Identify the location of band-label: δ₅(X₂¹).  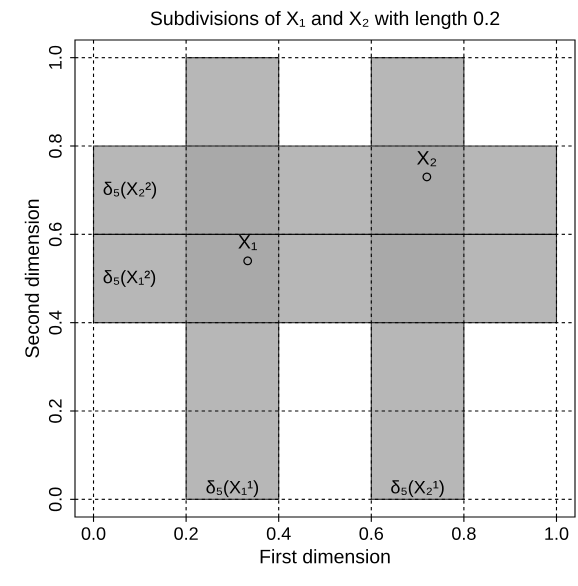
(417, 489).